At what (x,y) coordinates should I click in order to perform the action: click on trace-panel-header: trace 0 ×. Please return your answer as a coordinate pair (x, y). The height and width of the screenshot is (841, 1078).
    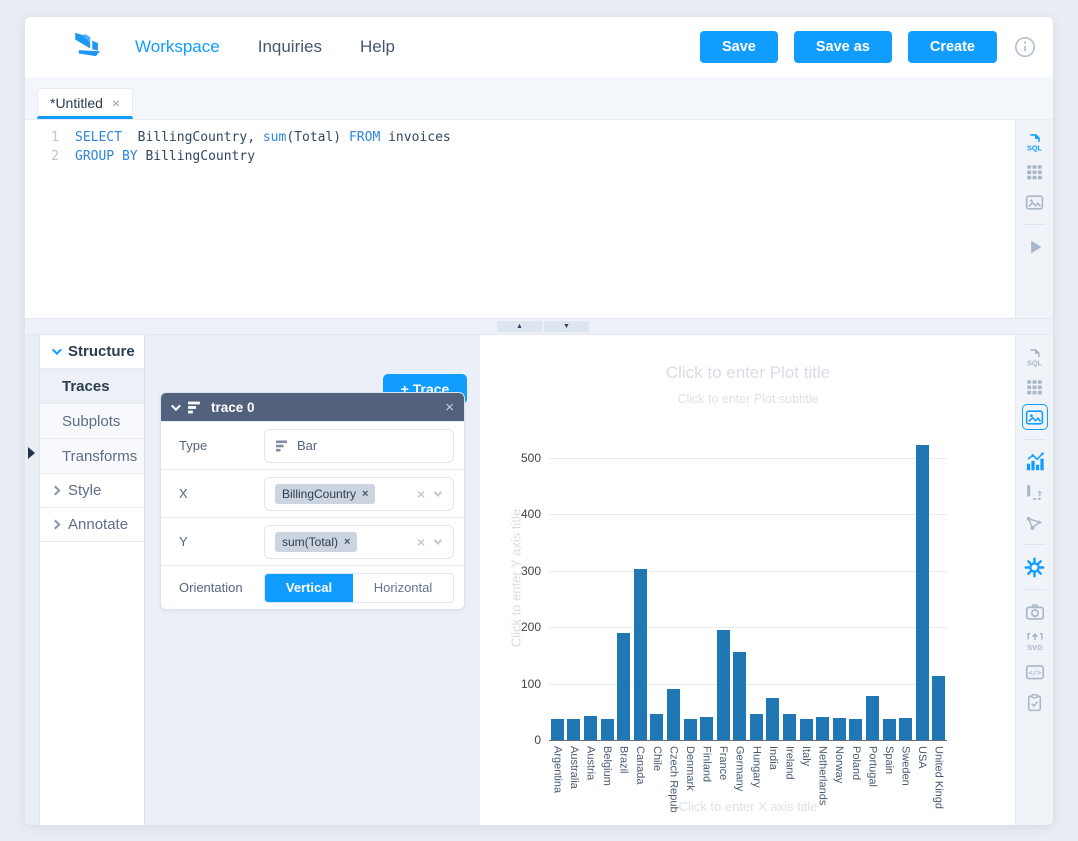
    Looking at the image, I should click on (312, 407).